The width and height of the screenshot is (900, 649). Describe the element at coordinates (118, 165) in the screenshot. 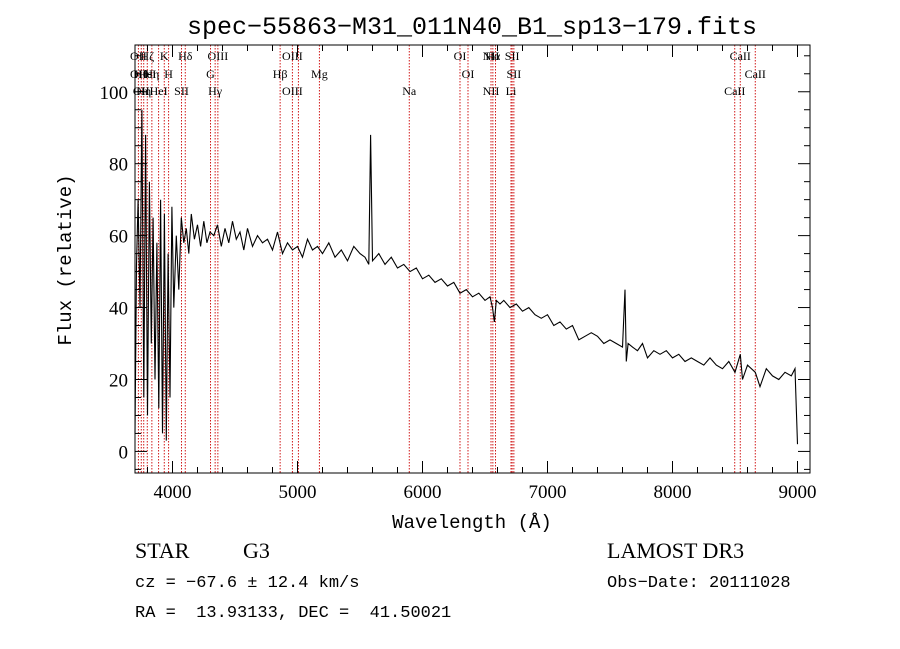

I see `y-tick-label: 80` at that location.